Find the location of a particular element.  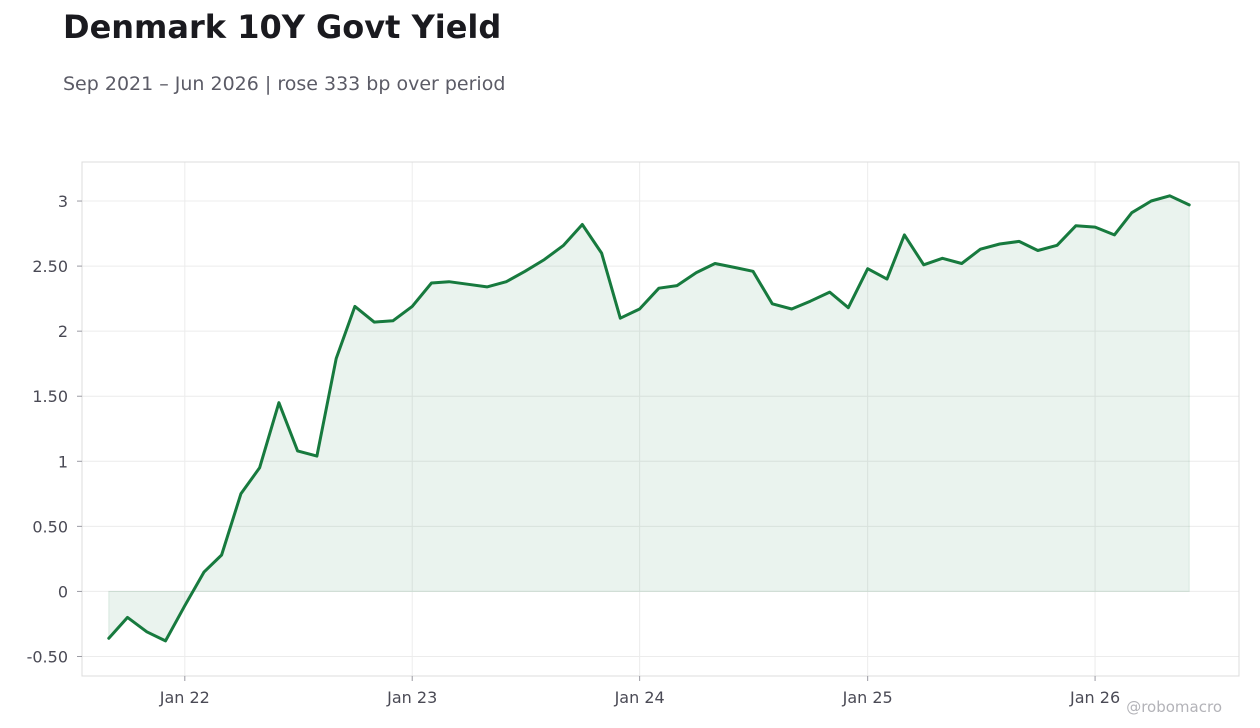

x-tick-label: Jan 26 is located at coordinates (1094, 697).